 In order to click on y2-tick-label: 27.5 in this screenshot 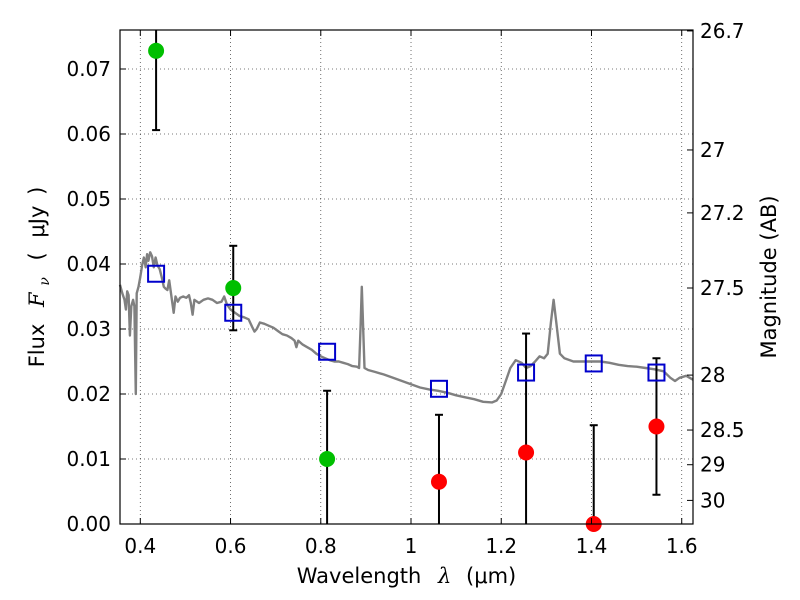, I will do `click(722, 288)`.